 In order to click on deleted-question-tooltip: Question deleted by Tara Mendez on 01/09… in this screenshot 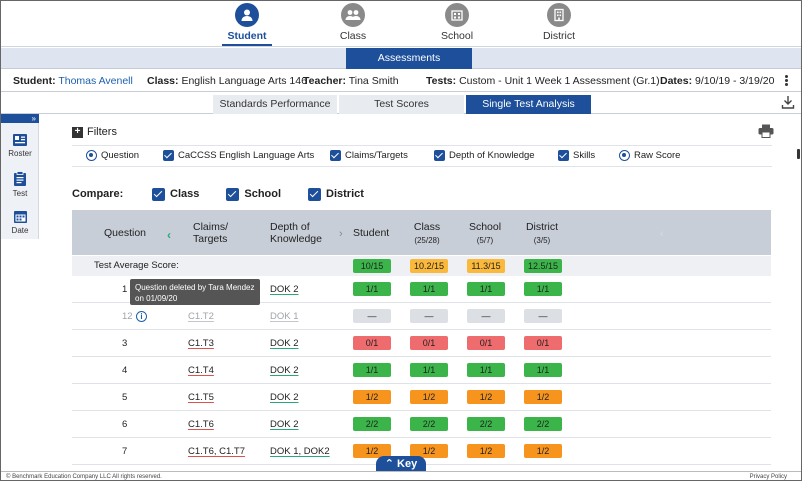, I will do `click(195, 292)`.